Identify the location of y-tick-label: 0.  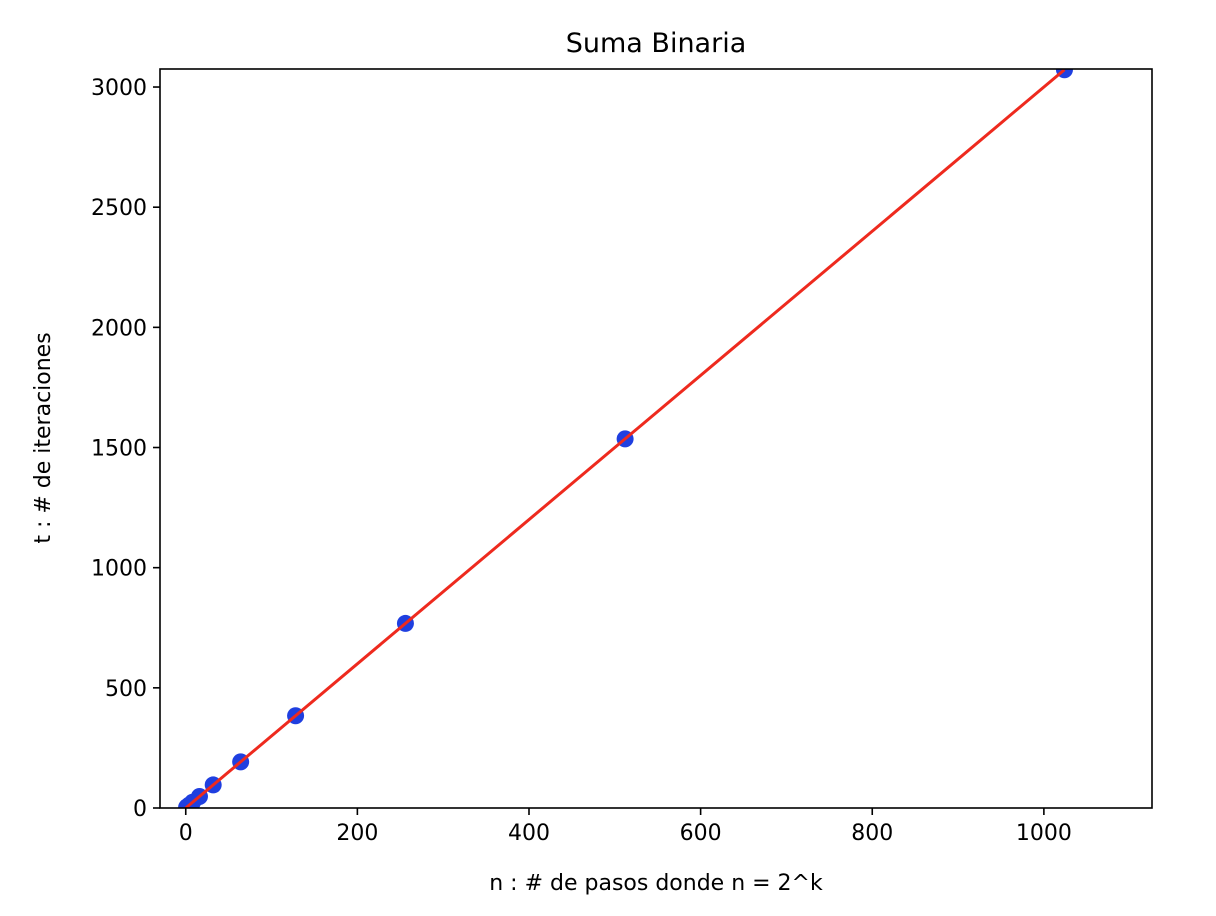
(140, 809).